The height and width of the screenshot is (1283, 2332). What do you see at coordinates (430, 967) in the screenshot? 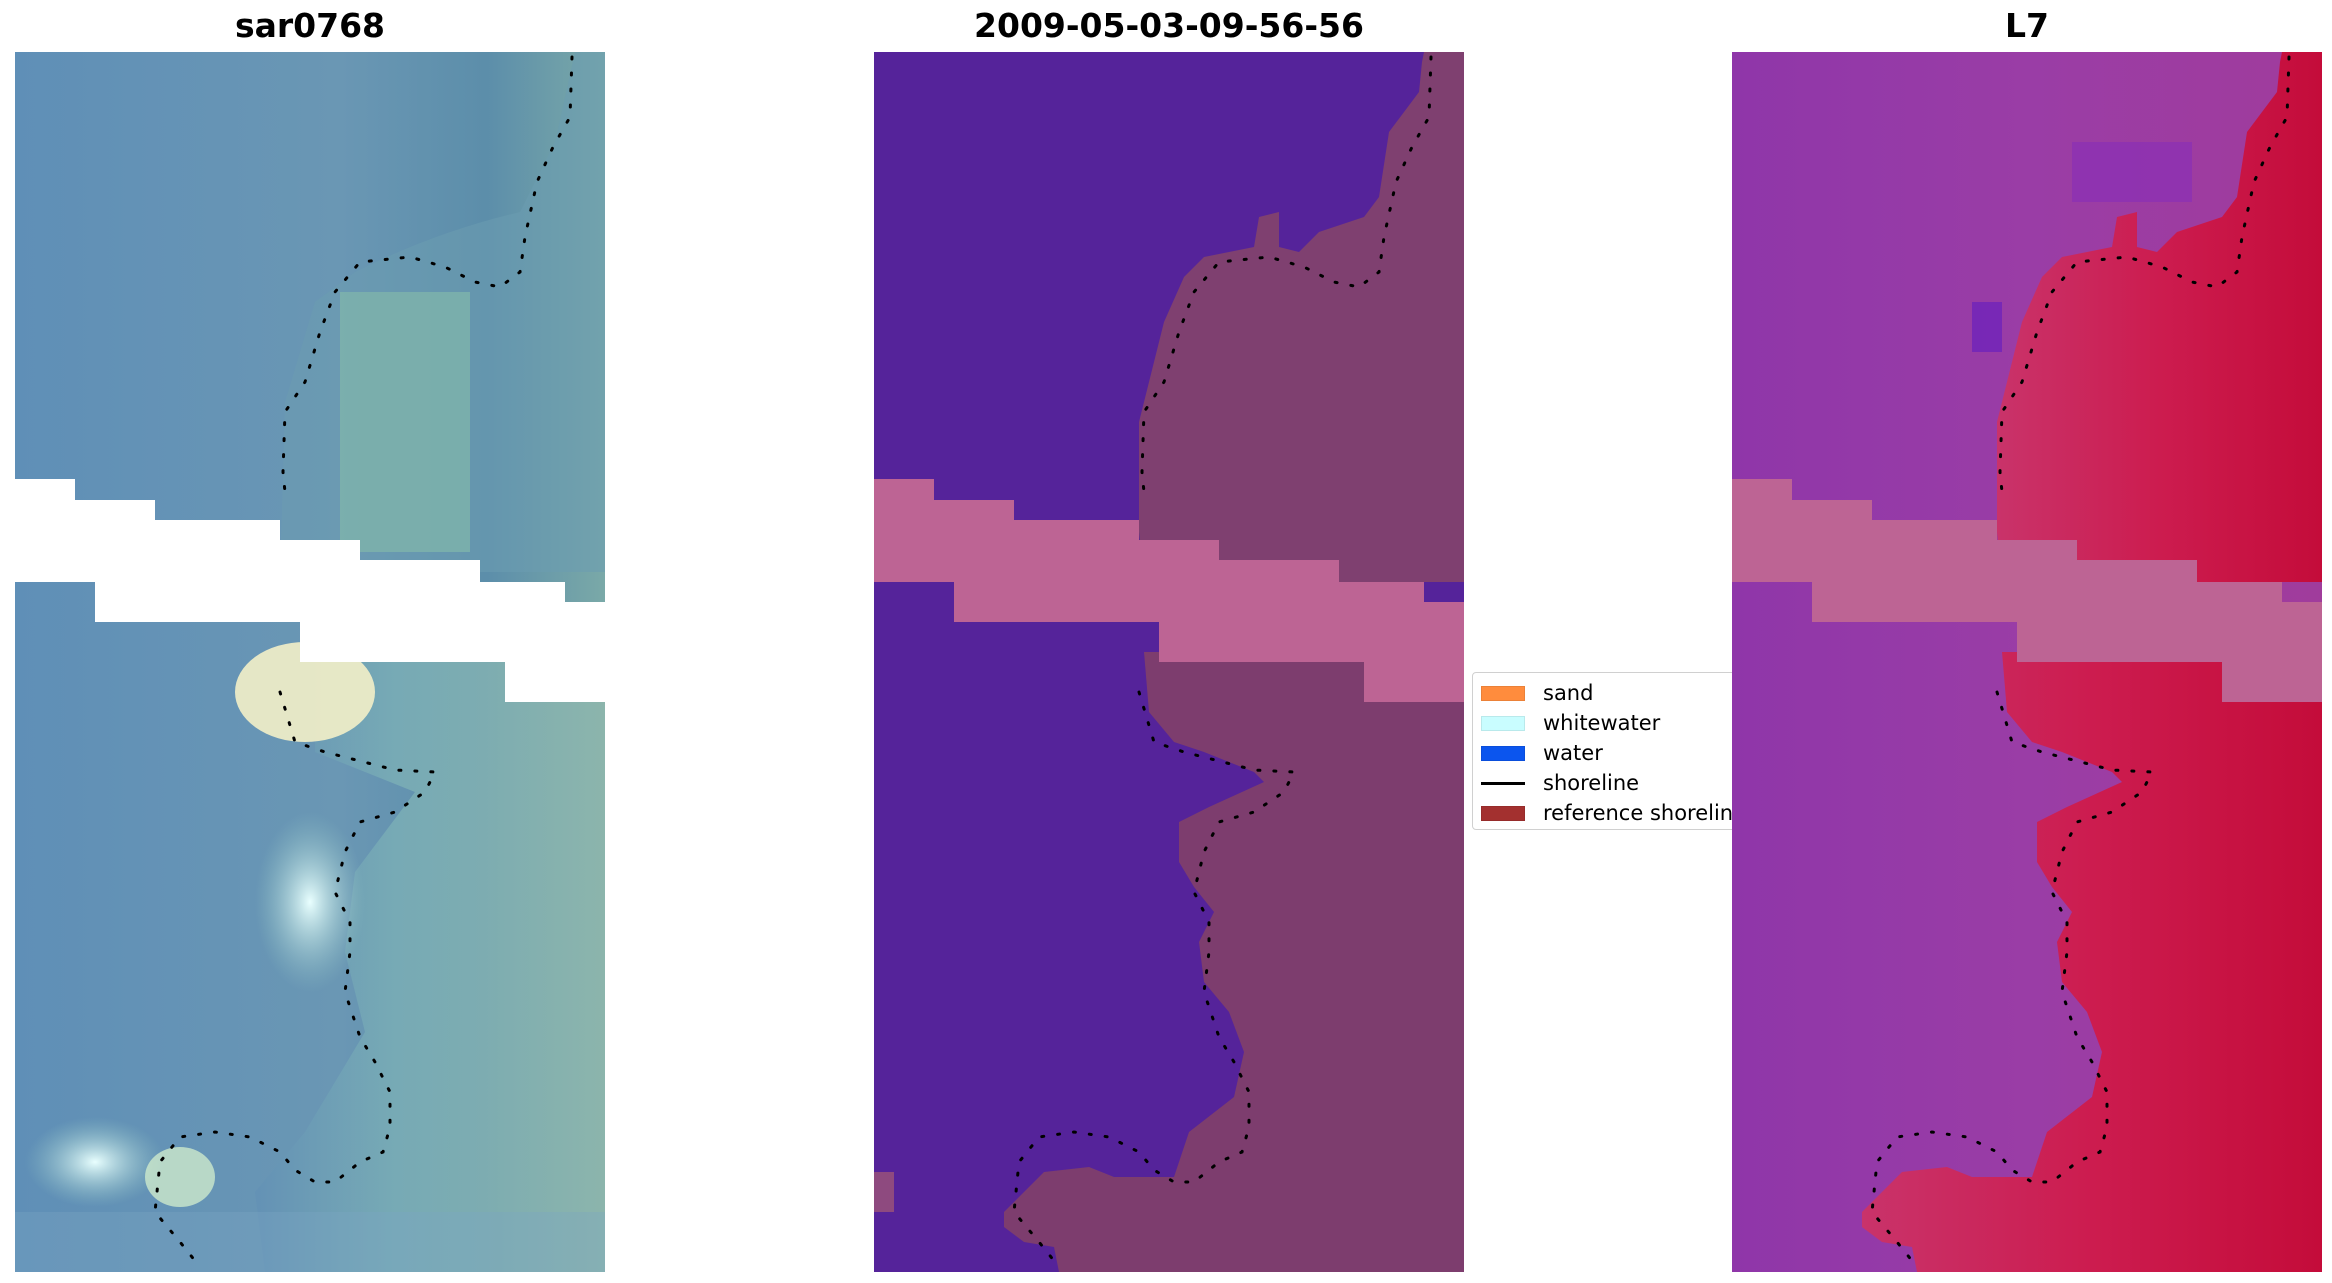
I see `rgb-land-lower` at bounding box center [430, 967].